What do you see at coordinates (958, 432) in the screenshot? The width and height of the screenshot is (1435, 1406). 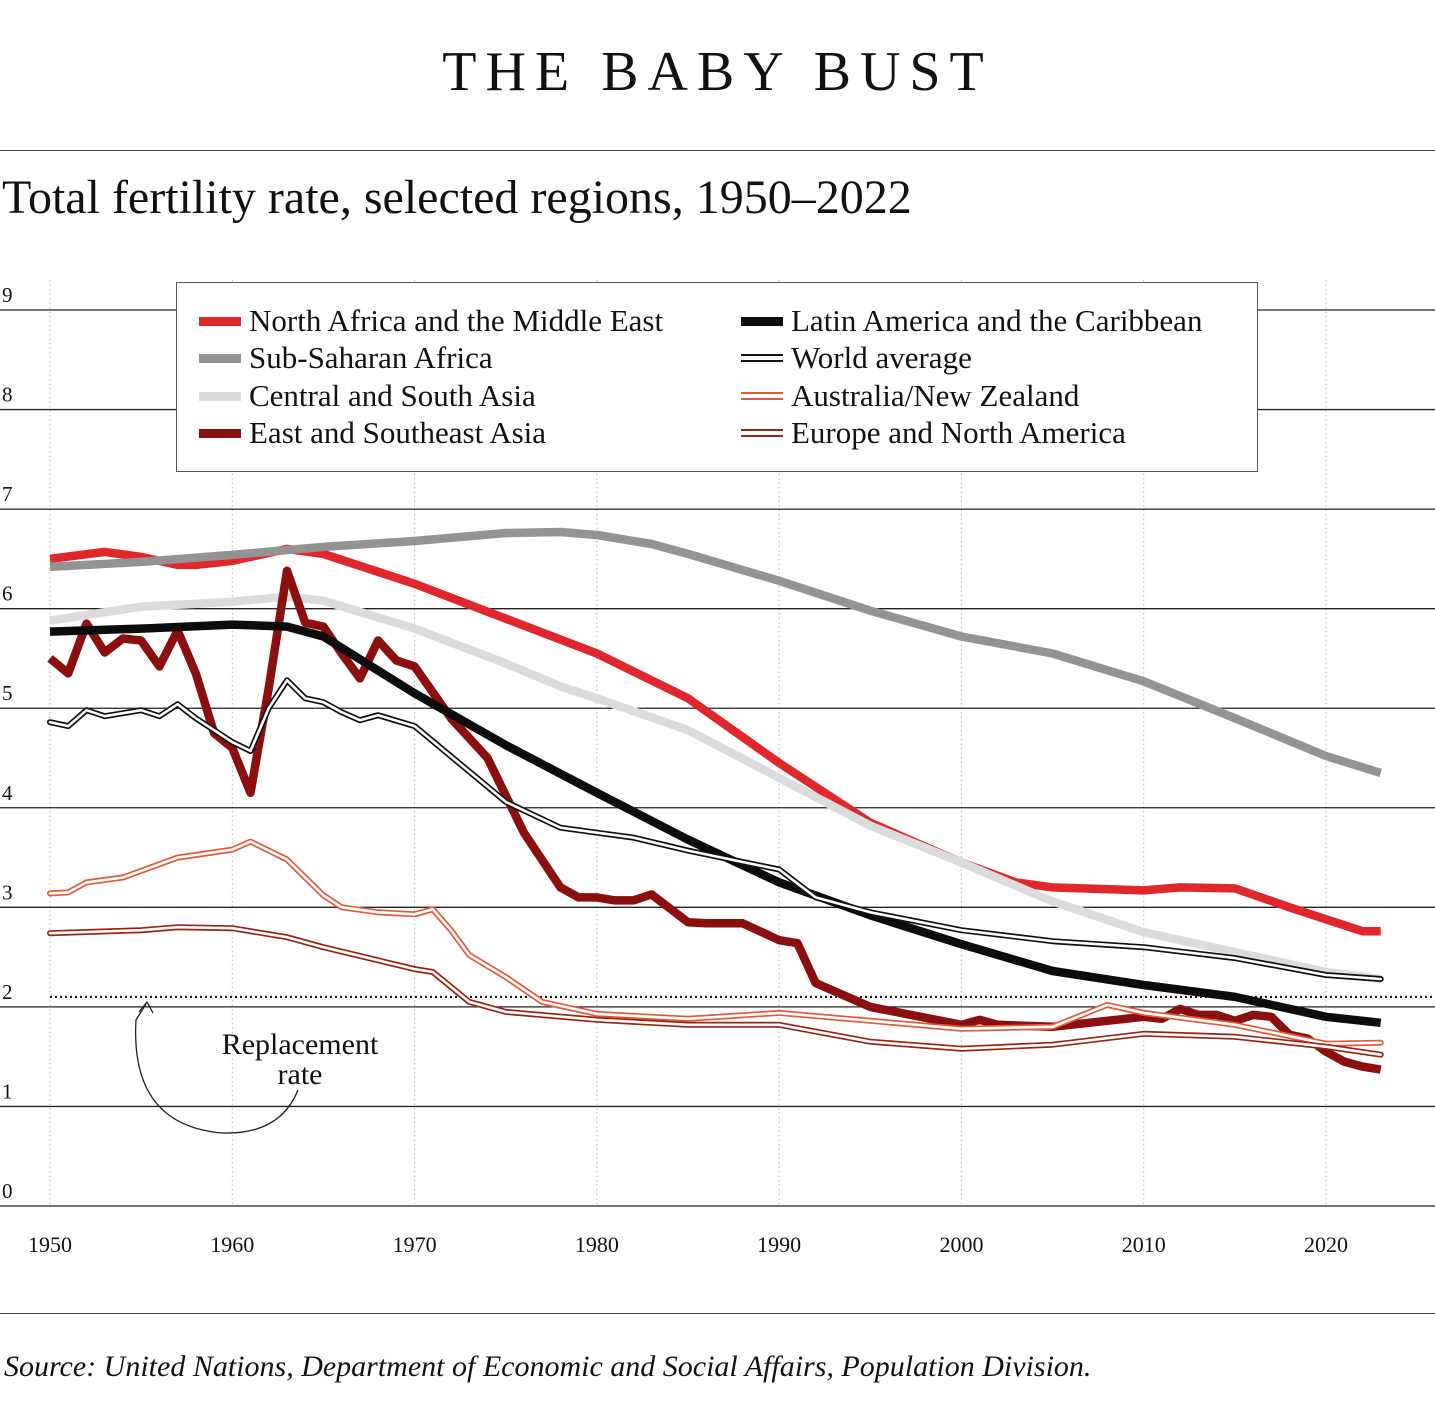 I see `legend-label: Europe and North America` at bounding box center [958, 432].